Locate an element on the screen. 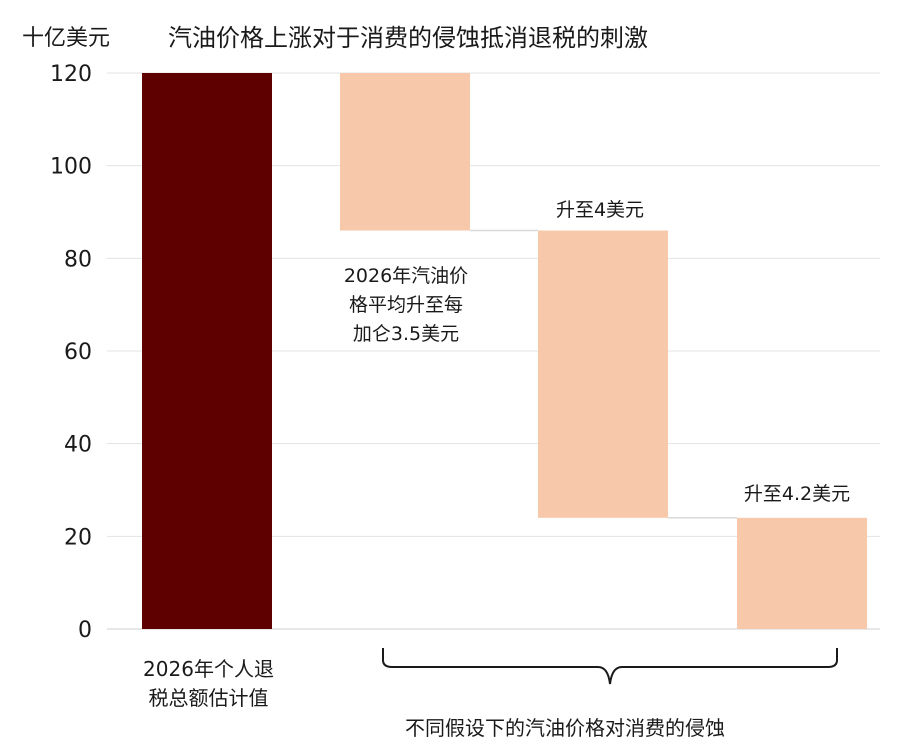  y-tick-label: 60 is located at coordinates (78, 352).